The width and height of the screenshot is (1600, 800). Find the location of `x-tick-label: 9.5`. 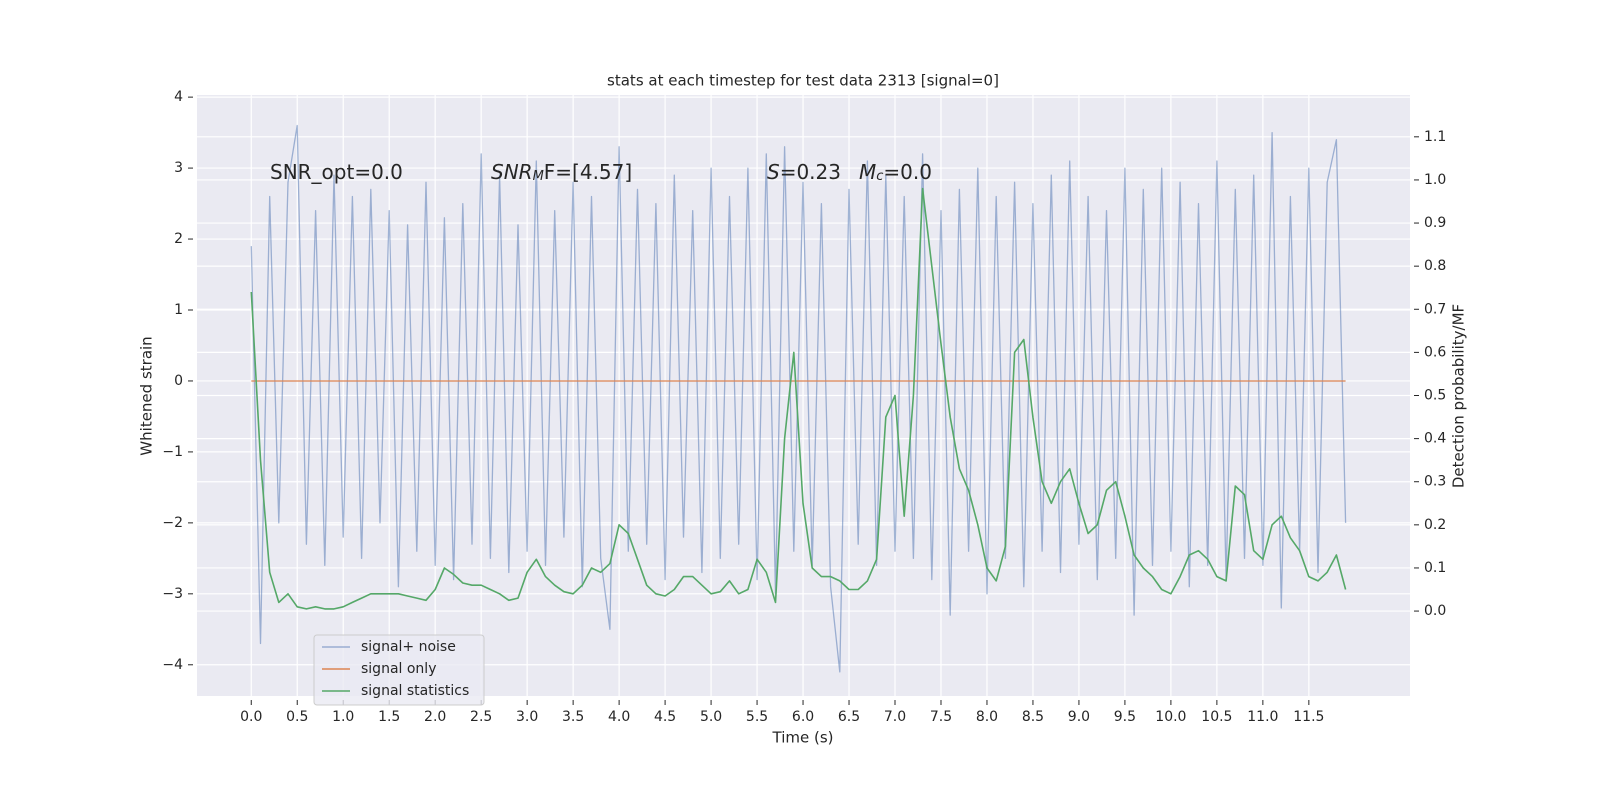

x-tick-label: 9.5 is located at coordinates (1125, 717).